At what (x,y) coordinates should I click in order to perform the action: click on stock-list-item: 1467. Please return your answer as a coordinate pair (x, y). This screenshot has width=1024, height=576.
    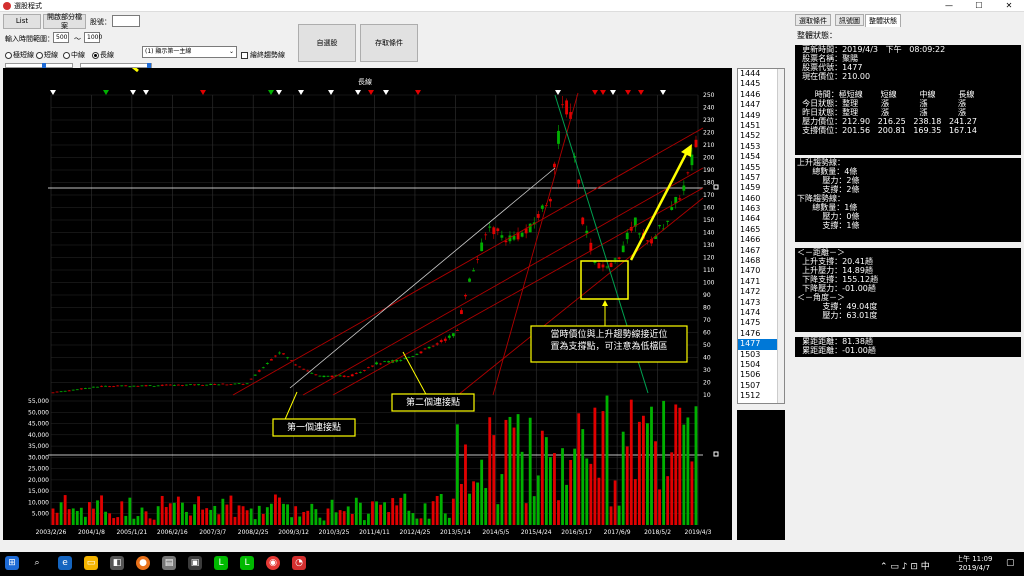
    Looking at the image, I should click on (750, 250).